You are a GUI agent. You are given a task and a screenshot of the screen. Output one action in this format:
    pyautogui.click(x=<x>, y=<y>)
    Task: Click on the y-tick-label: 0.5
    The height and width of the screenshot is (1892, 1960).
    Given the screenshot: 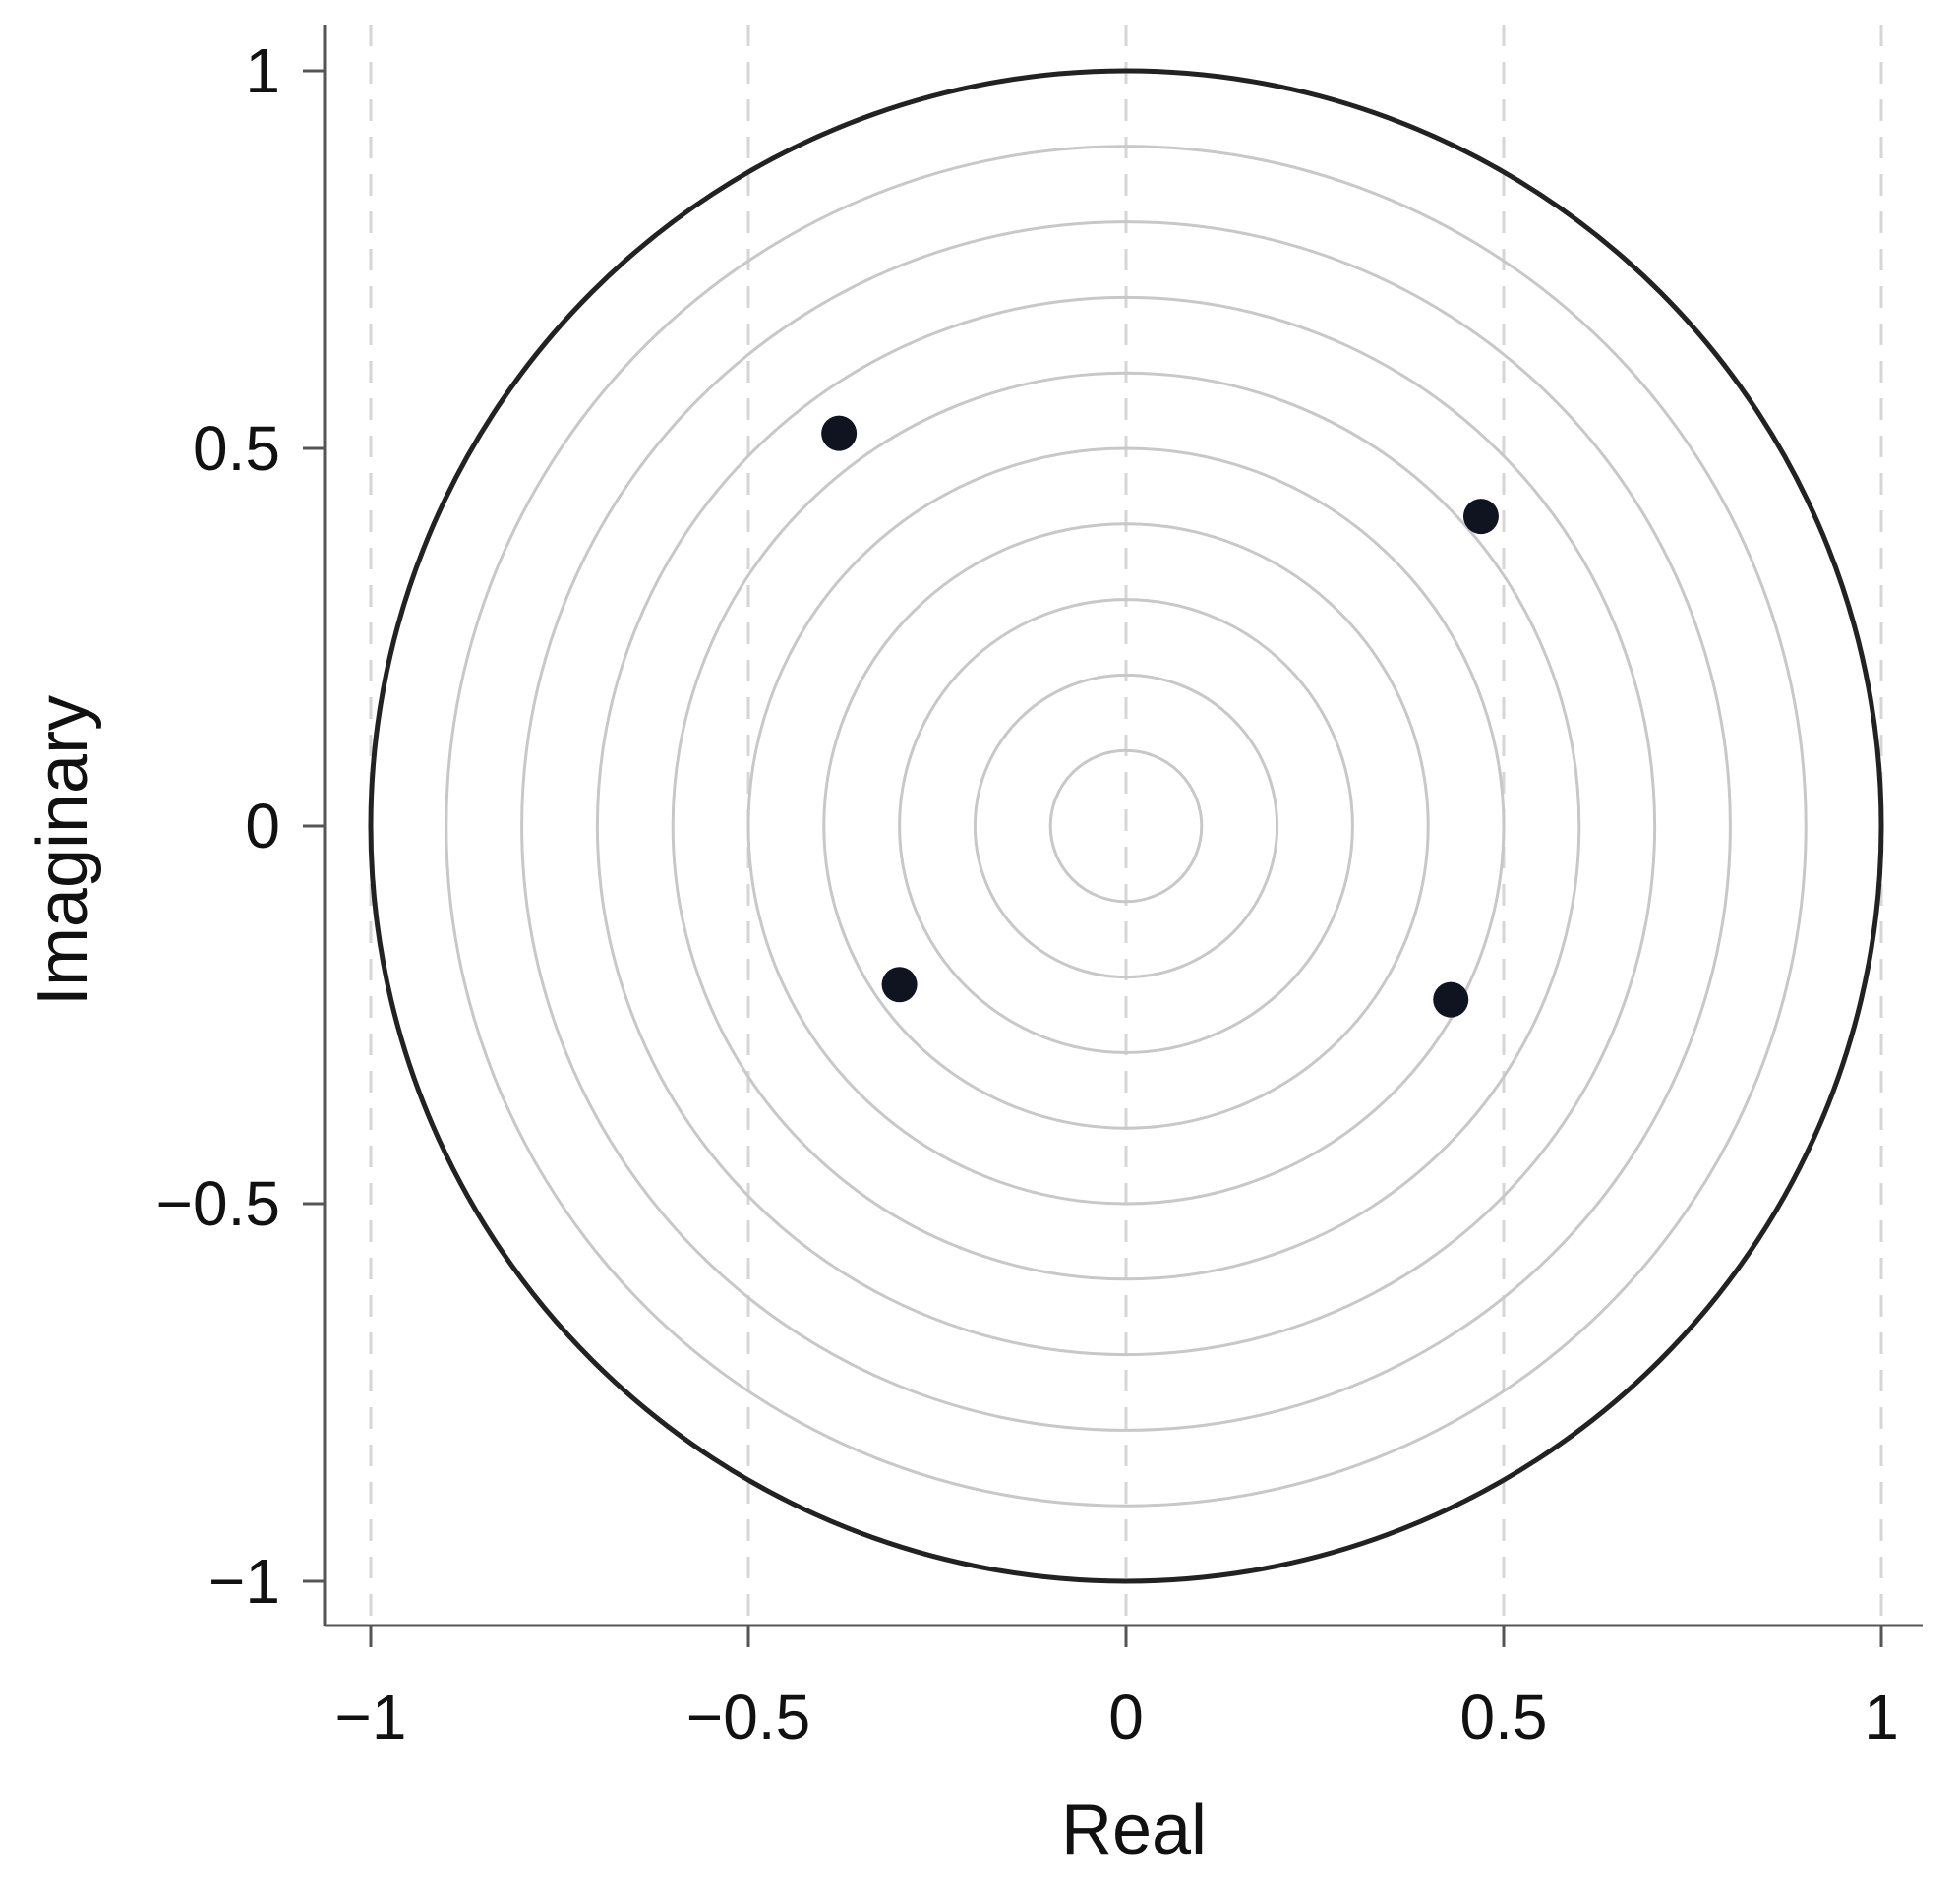 What is the action you would take?
    pyautogui.click(x=236, y=448)
    